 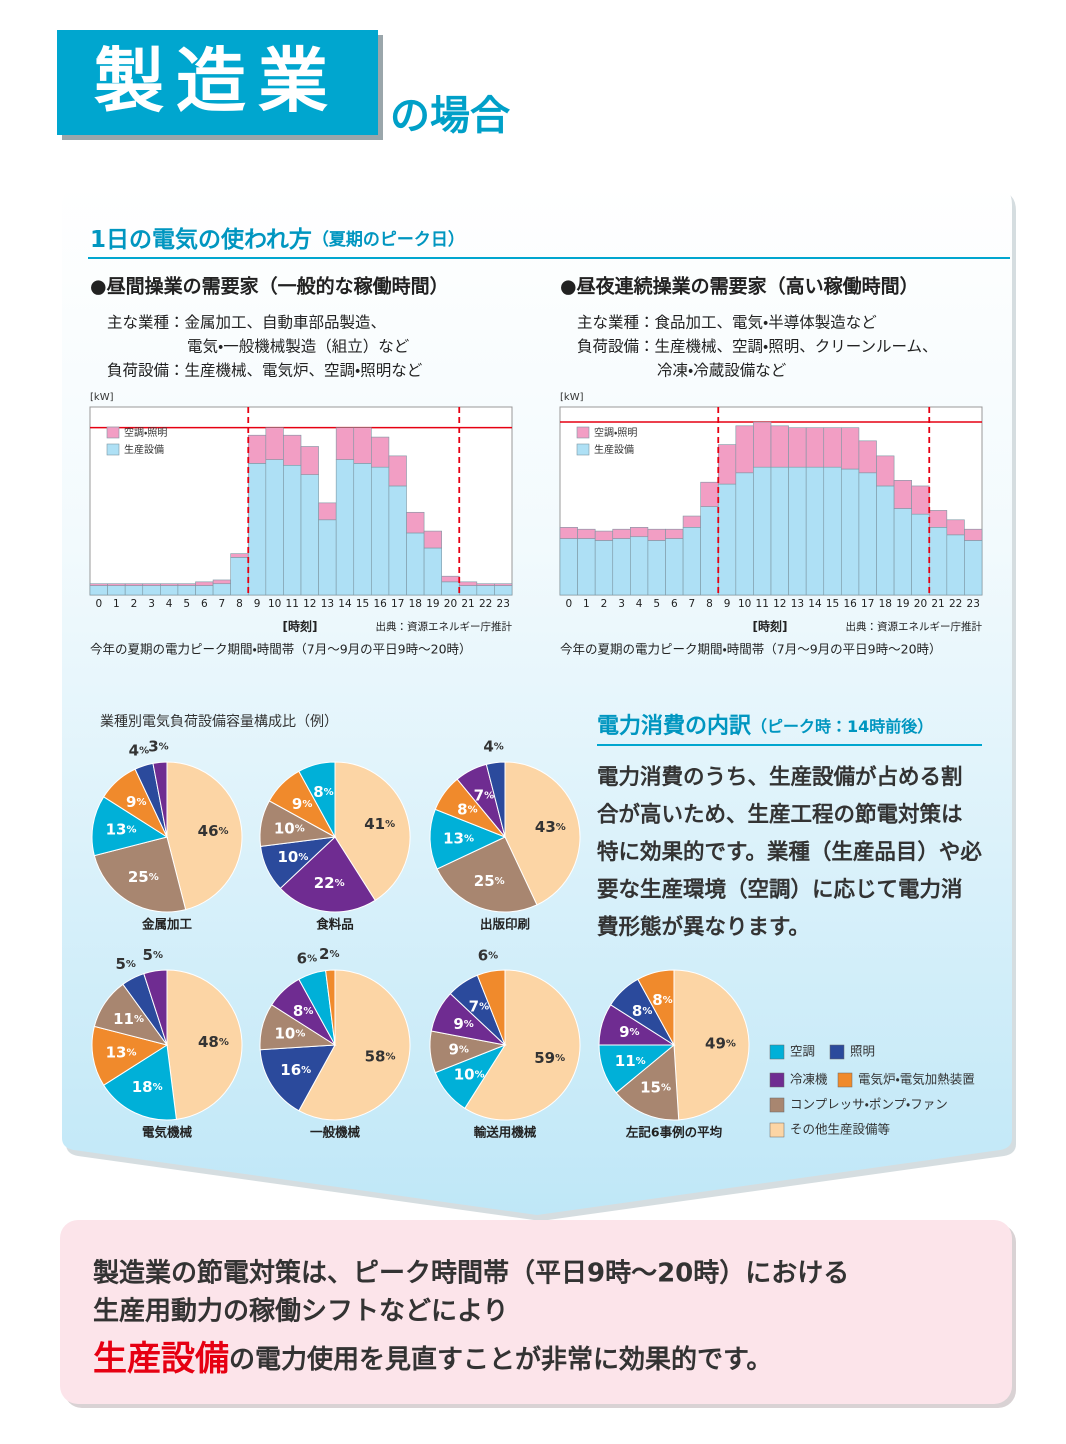 I want to click on pie-label-number: 7, so click(x=474, y=1006).